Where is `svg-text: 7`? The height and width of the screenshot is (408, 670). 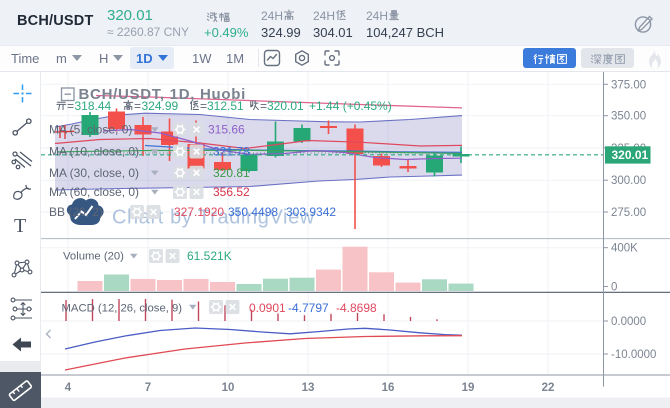
svg-text: 7 is located at coordinates (148, 388).